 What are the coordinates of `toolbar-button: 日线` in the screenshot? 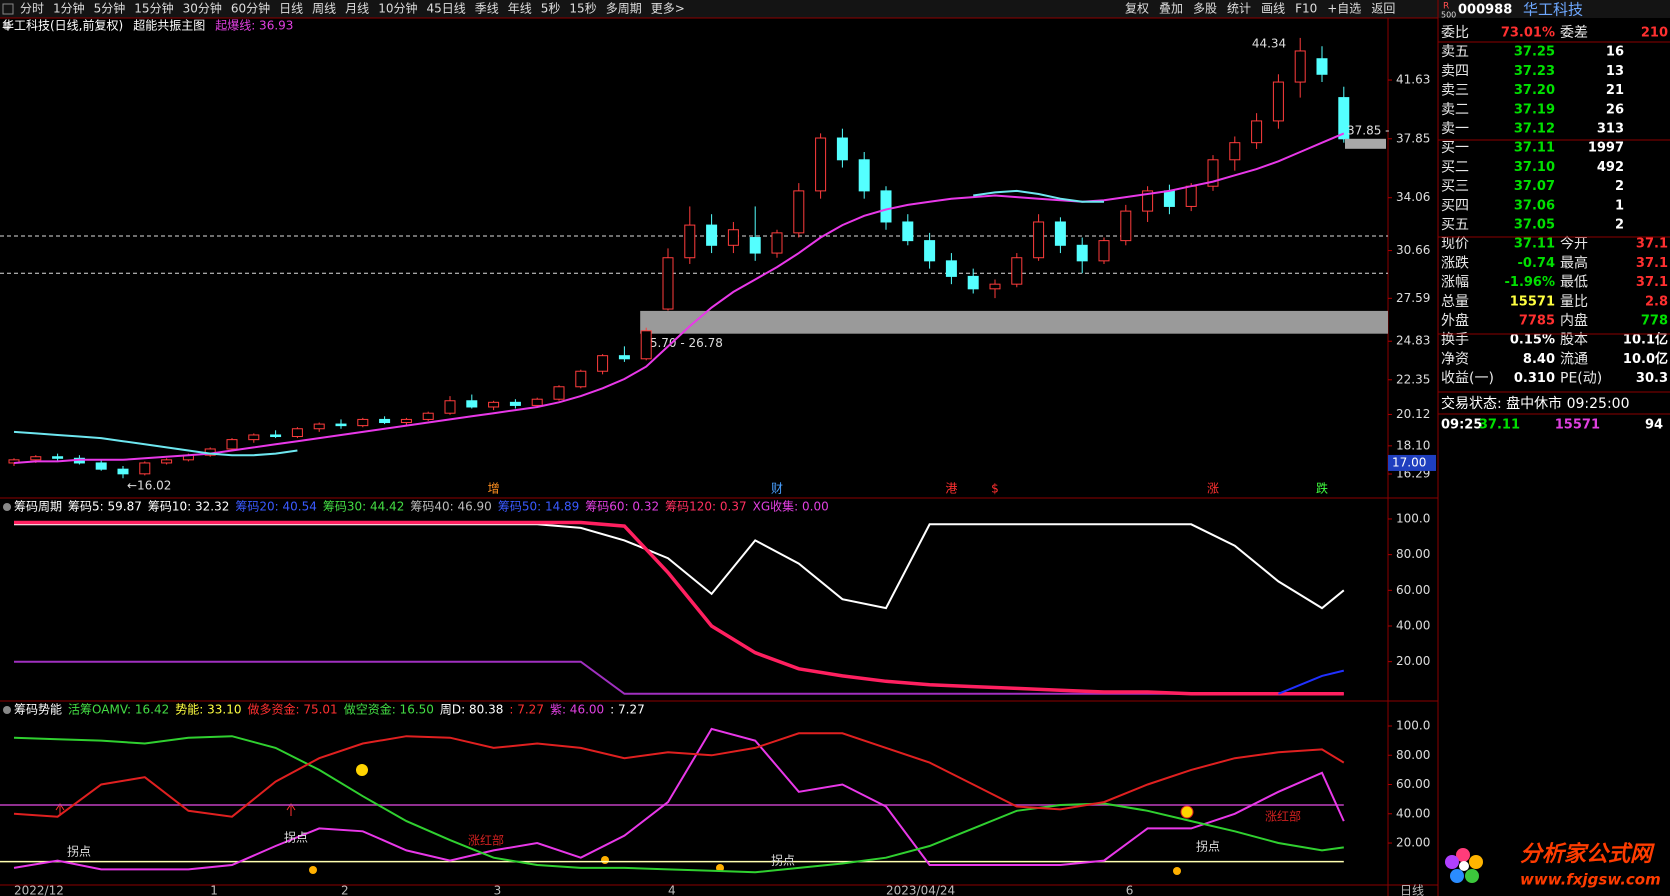 It's located at (291, 9).